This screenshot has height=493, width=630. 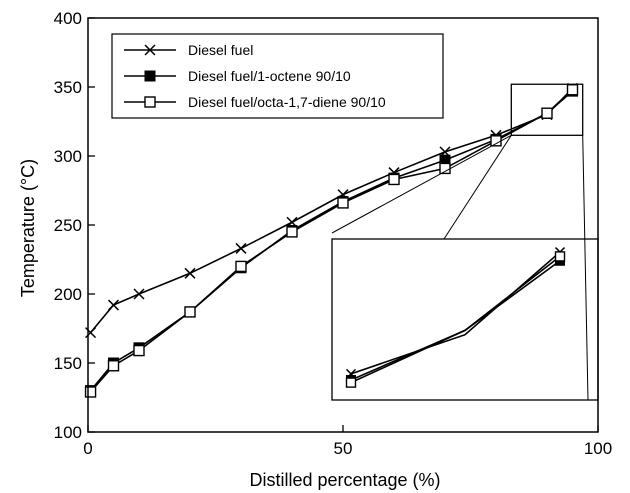 What do you see at coordinates (344, 480) in the screenshot?
I see `x-axis-title: Distilled percentage (%)` at bounding box center [344, 480].